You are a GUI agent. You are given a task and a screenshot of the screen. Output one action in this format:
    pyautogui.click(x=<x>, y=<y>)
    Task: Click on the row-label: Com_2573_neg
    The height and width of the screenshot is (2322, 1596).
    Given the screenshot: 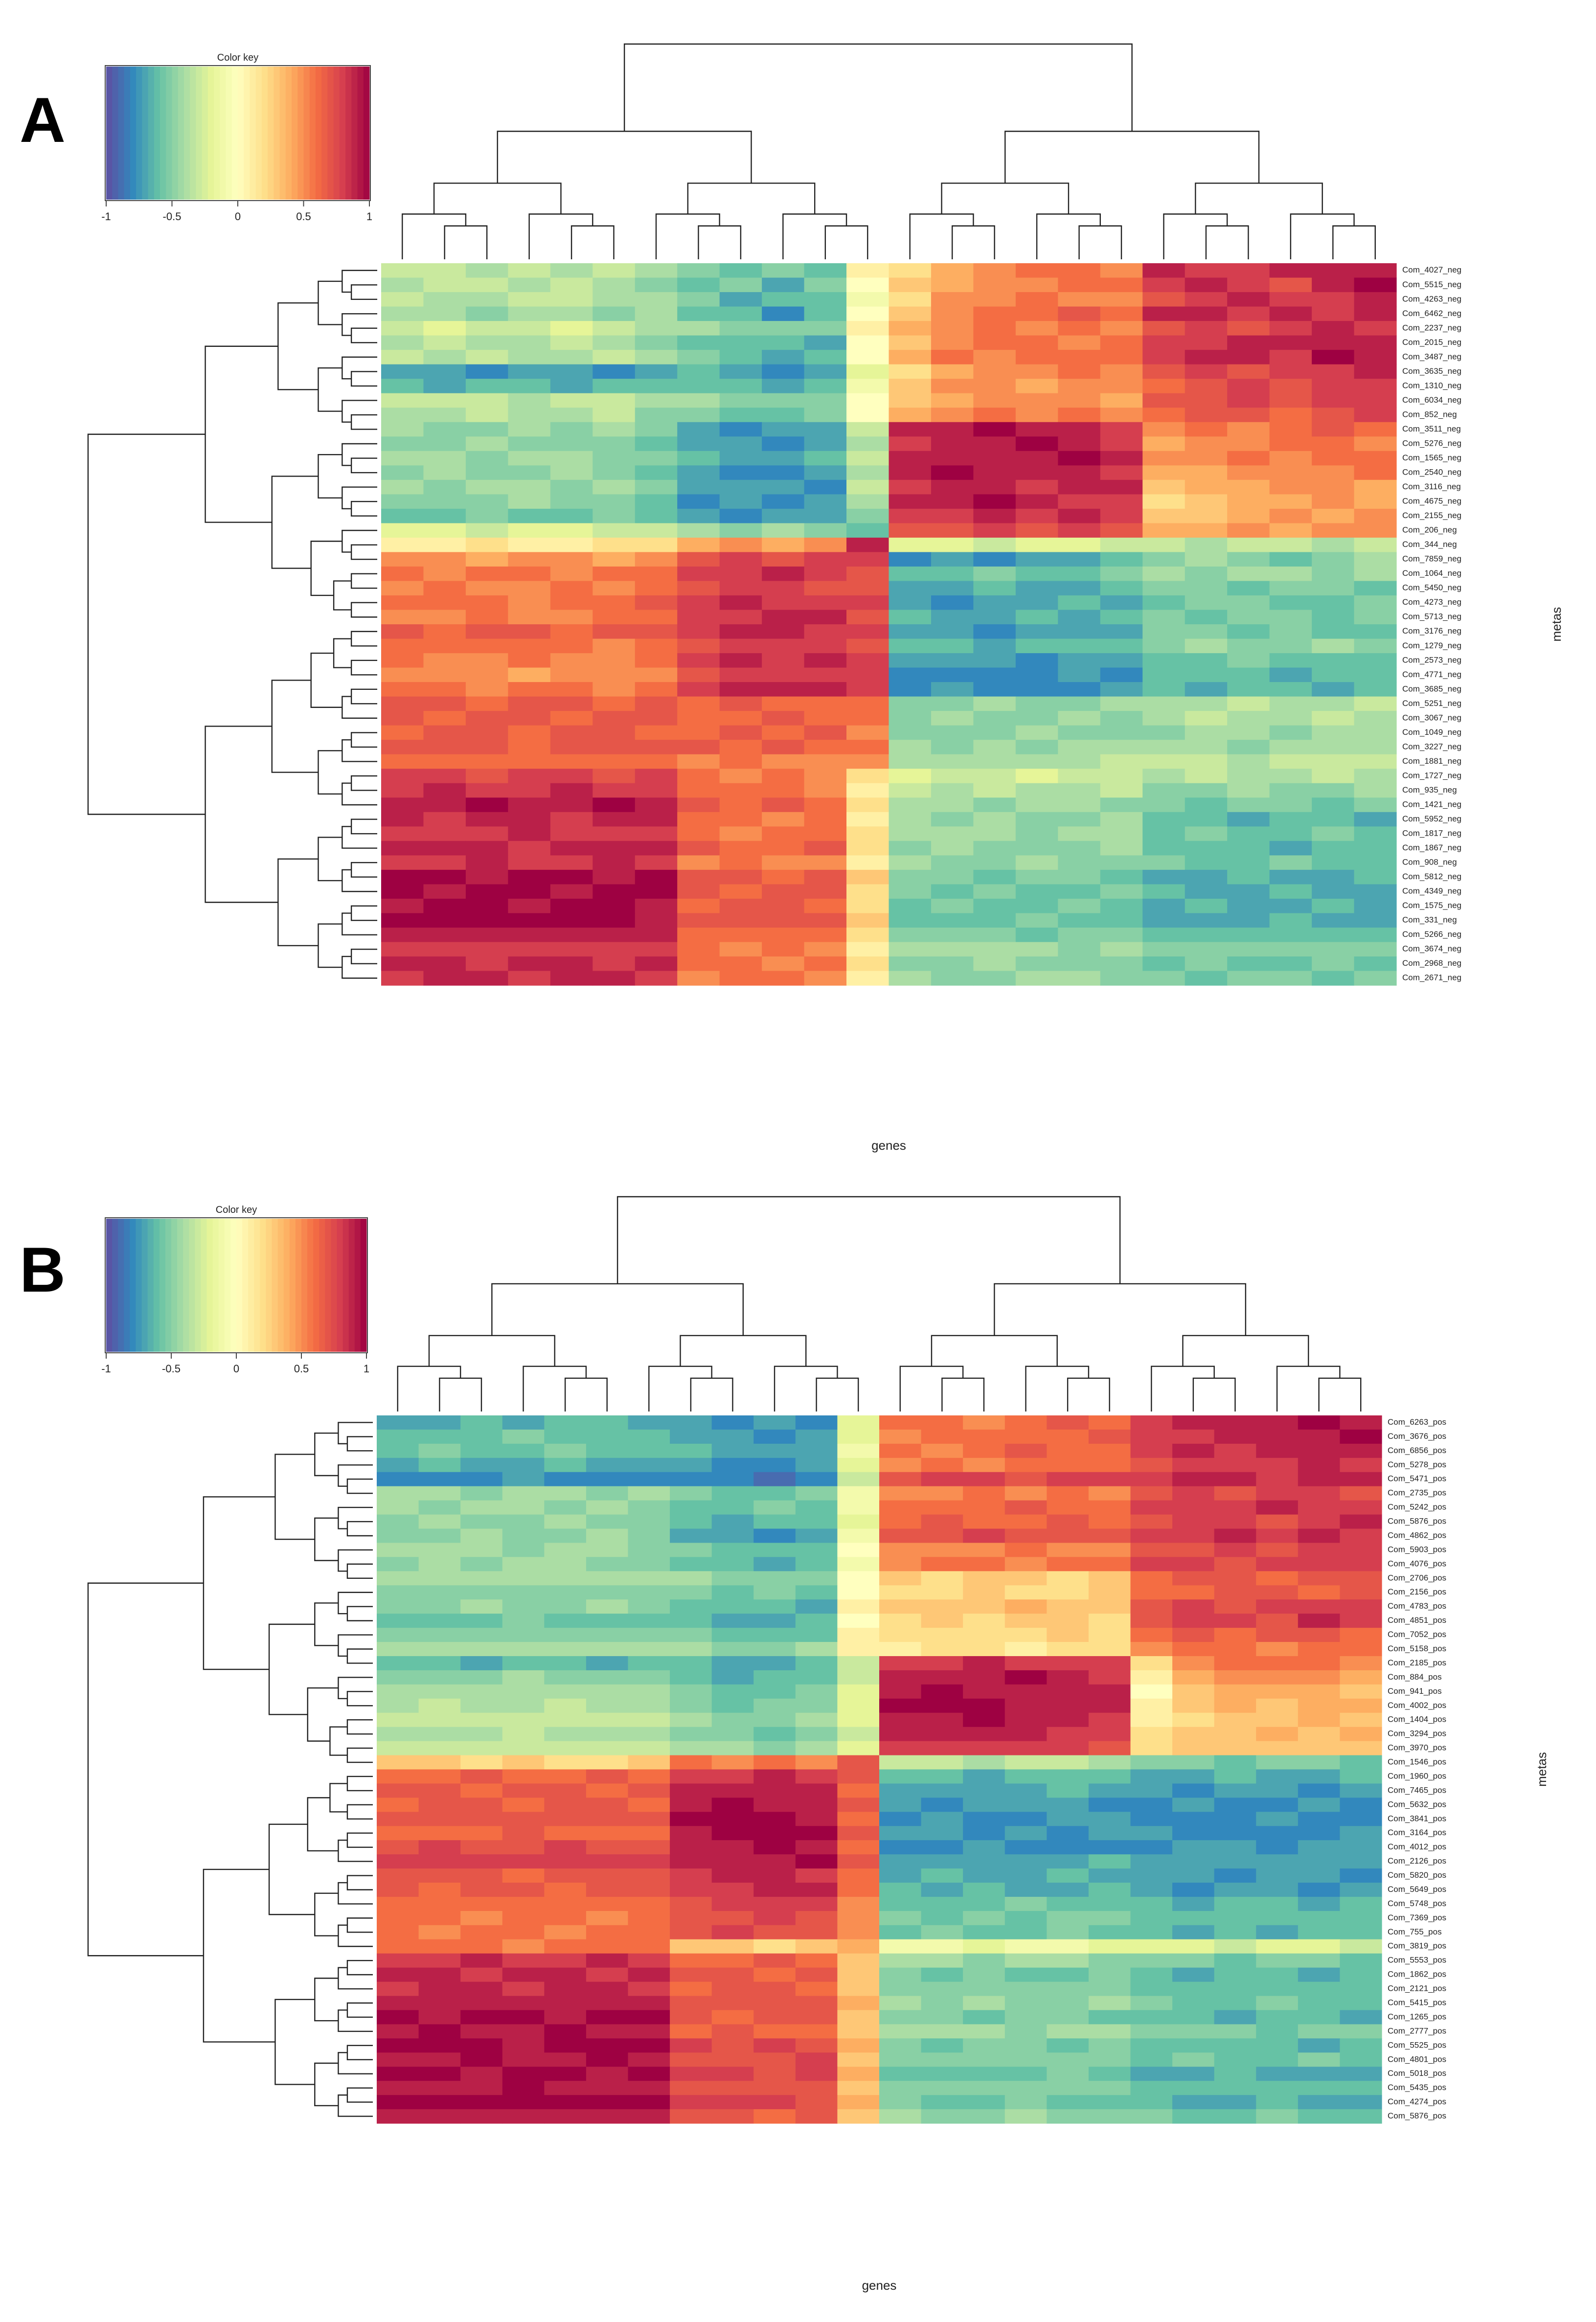 What is the action you would take?
    pyautogui.click(x=1431, y=659)
    